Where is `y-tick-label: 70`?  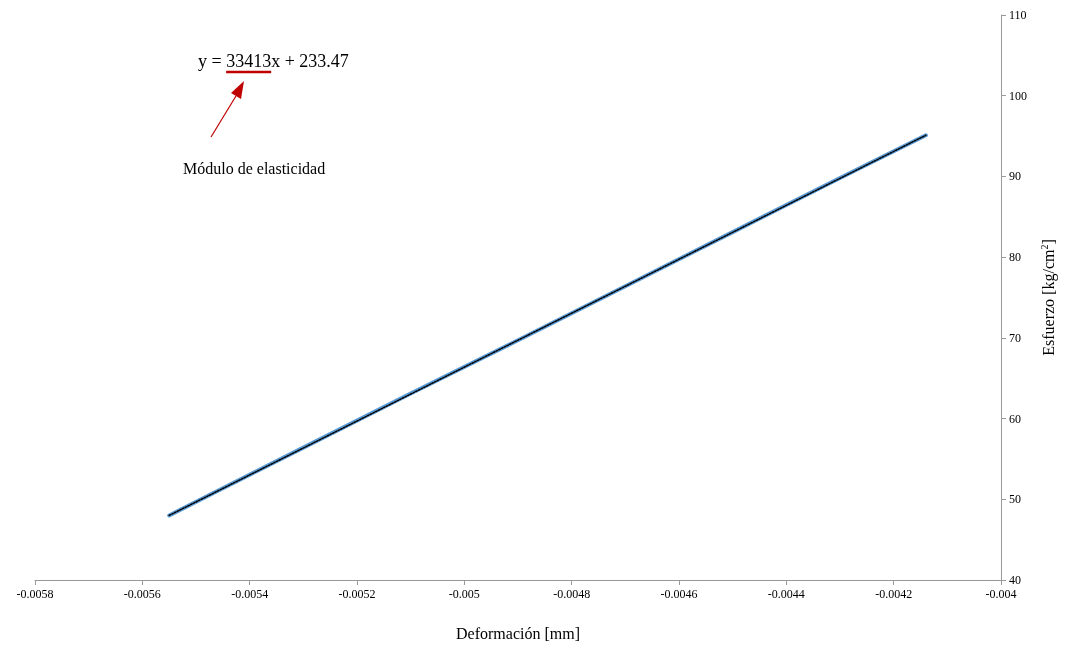 y-tick-label: 70 is located at coordinates (1015, 337).